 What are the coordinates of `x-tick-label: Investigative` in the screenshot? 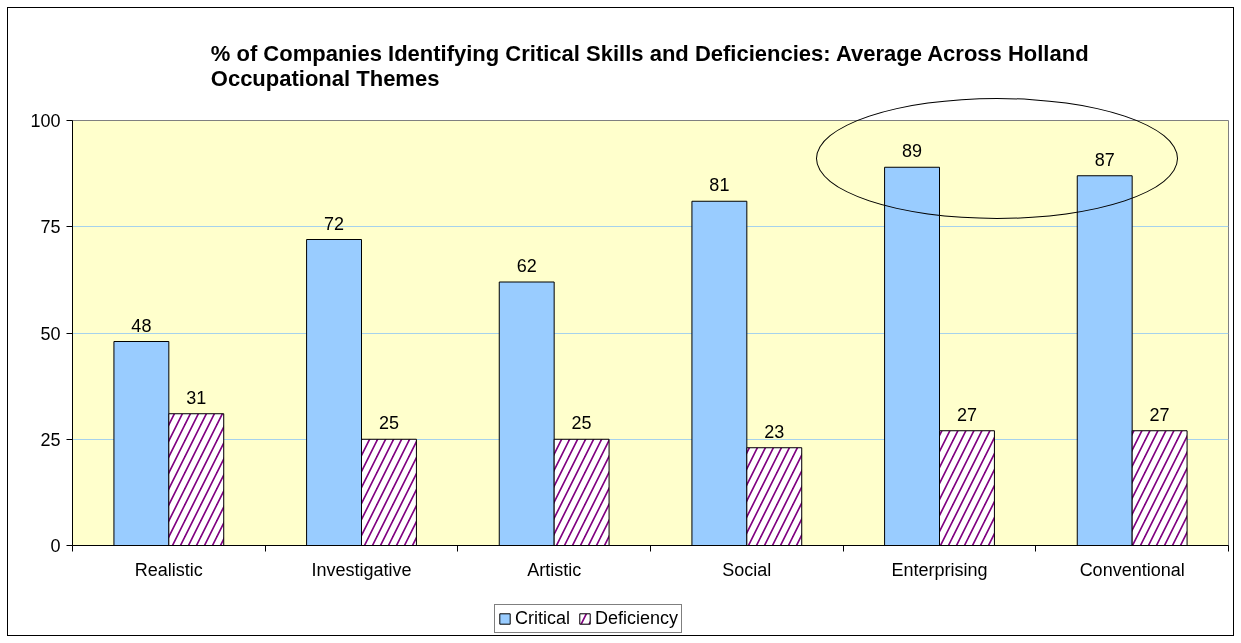 It's located at (361, 569).